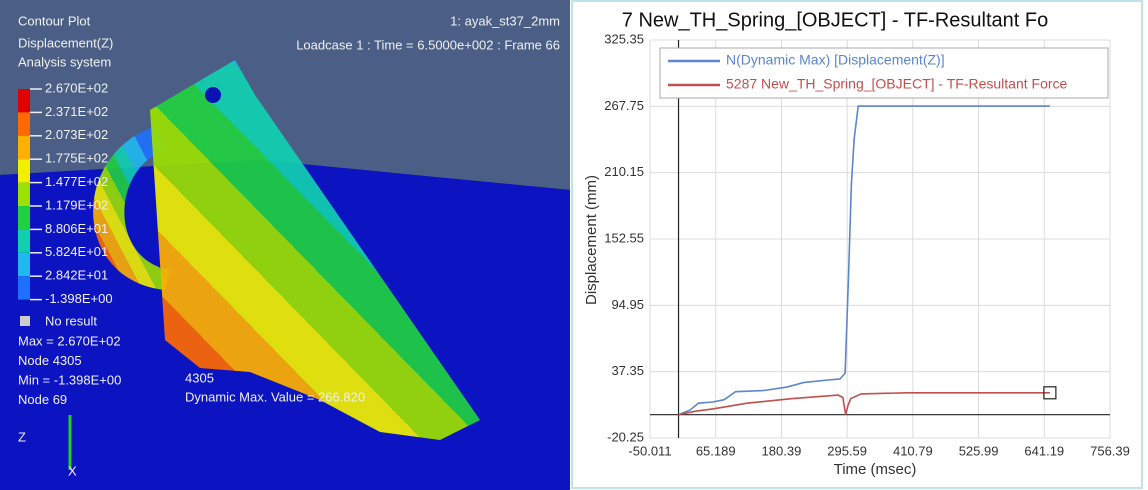  I want to click on x-tick-label: 65.189, so click(716, 450).